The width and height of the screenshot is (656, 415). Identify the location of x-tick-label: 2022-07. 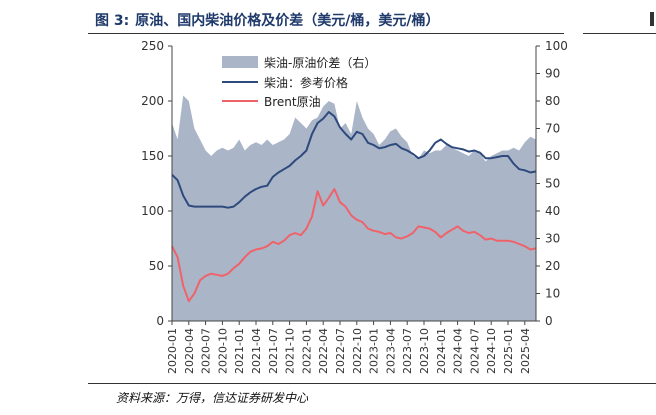
(340, 351).